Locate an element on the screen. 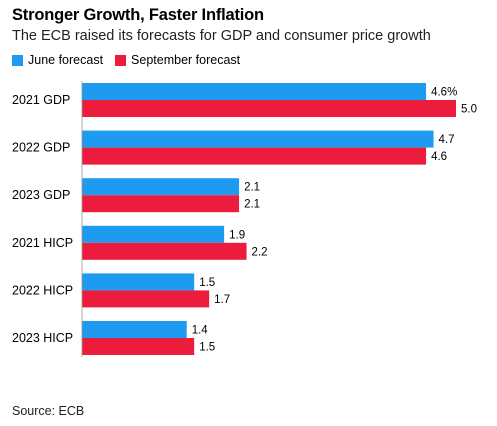  value-label-september: 4.6 is located at coordinates (439, 157).